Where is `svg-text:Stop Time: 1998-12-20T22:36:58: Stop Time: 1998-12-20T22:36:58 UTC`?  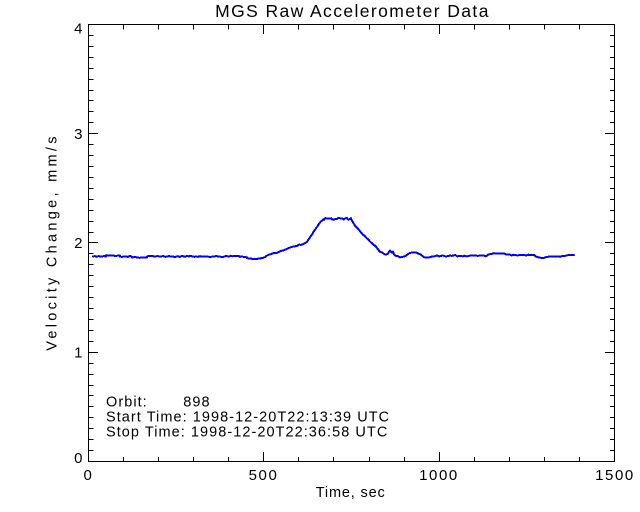
svg-text:Stop Time: 1998-12-20T22:36:58: Stop Time: 1998-12-20T22:36:58 UTC is located at coordinates (247, 432).